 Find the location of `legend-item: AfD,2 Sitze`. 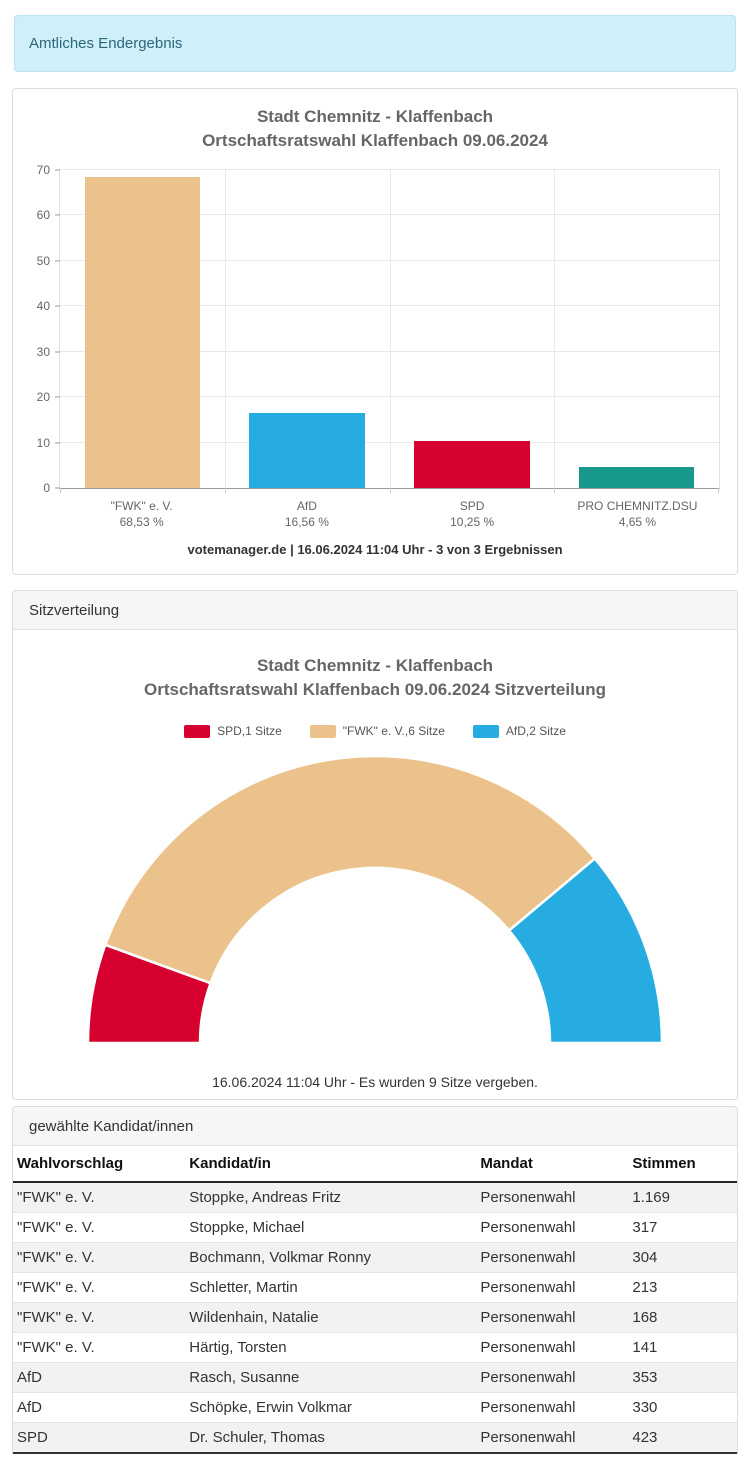

legend-item: AfD,2 Sitze is located at coordinates (519, 731).